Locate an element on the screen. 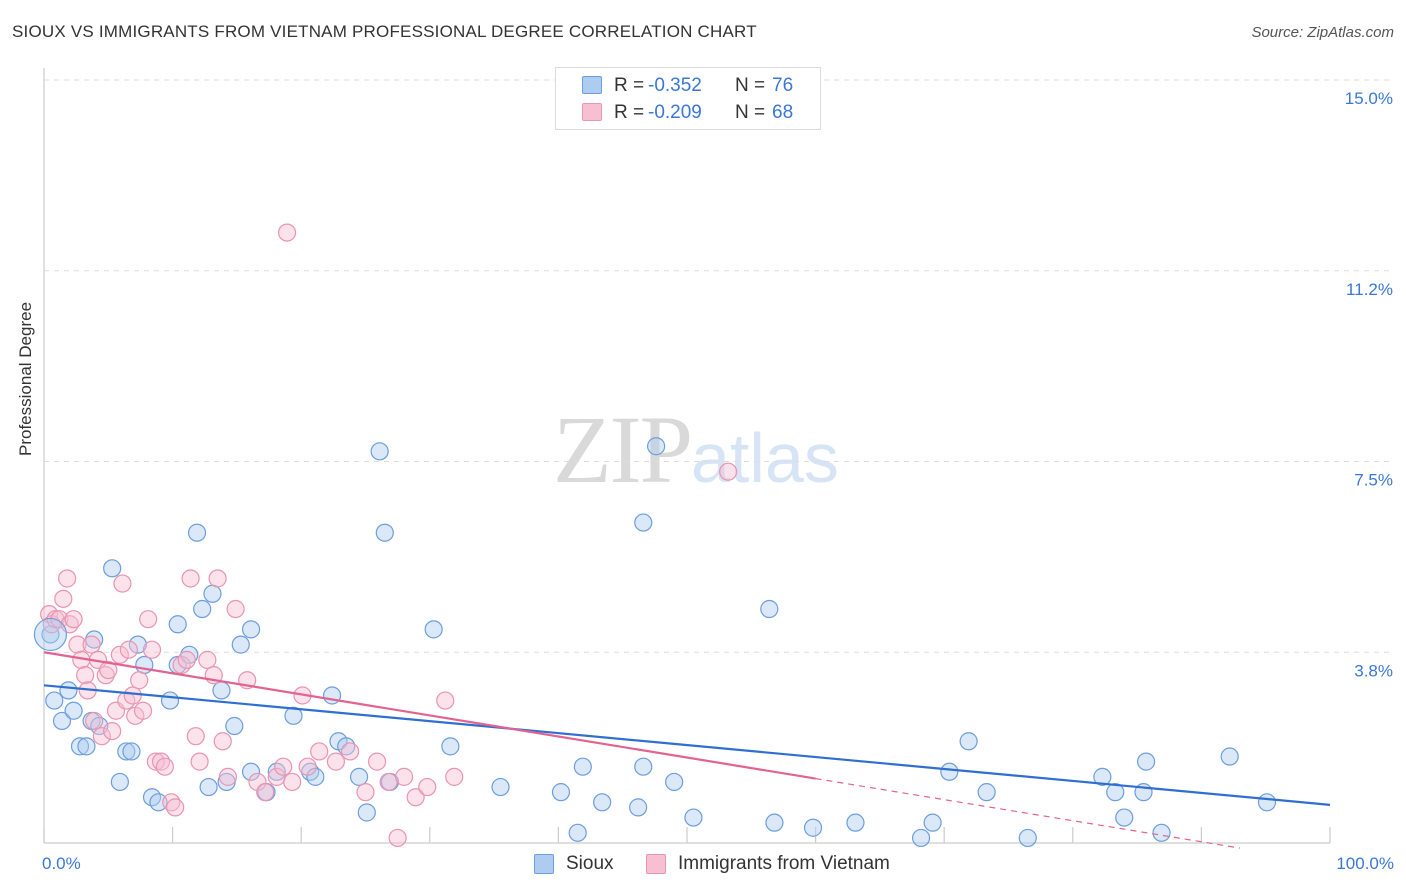 This screenshot has width=1406, height=892. trend-line-vietnam-extrapolated is located at coordinates (1028, 813).